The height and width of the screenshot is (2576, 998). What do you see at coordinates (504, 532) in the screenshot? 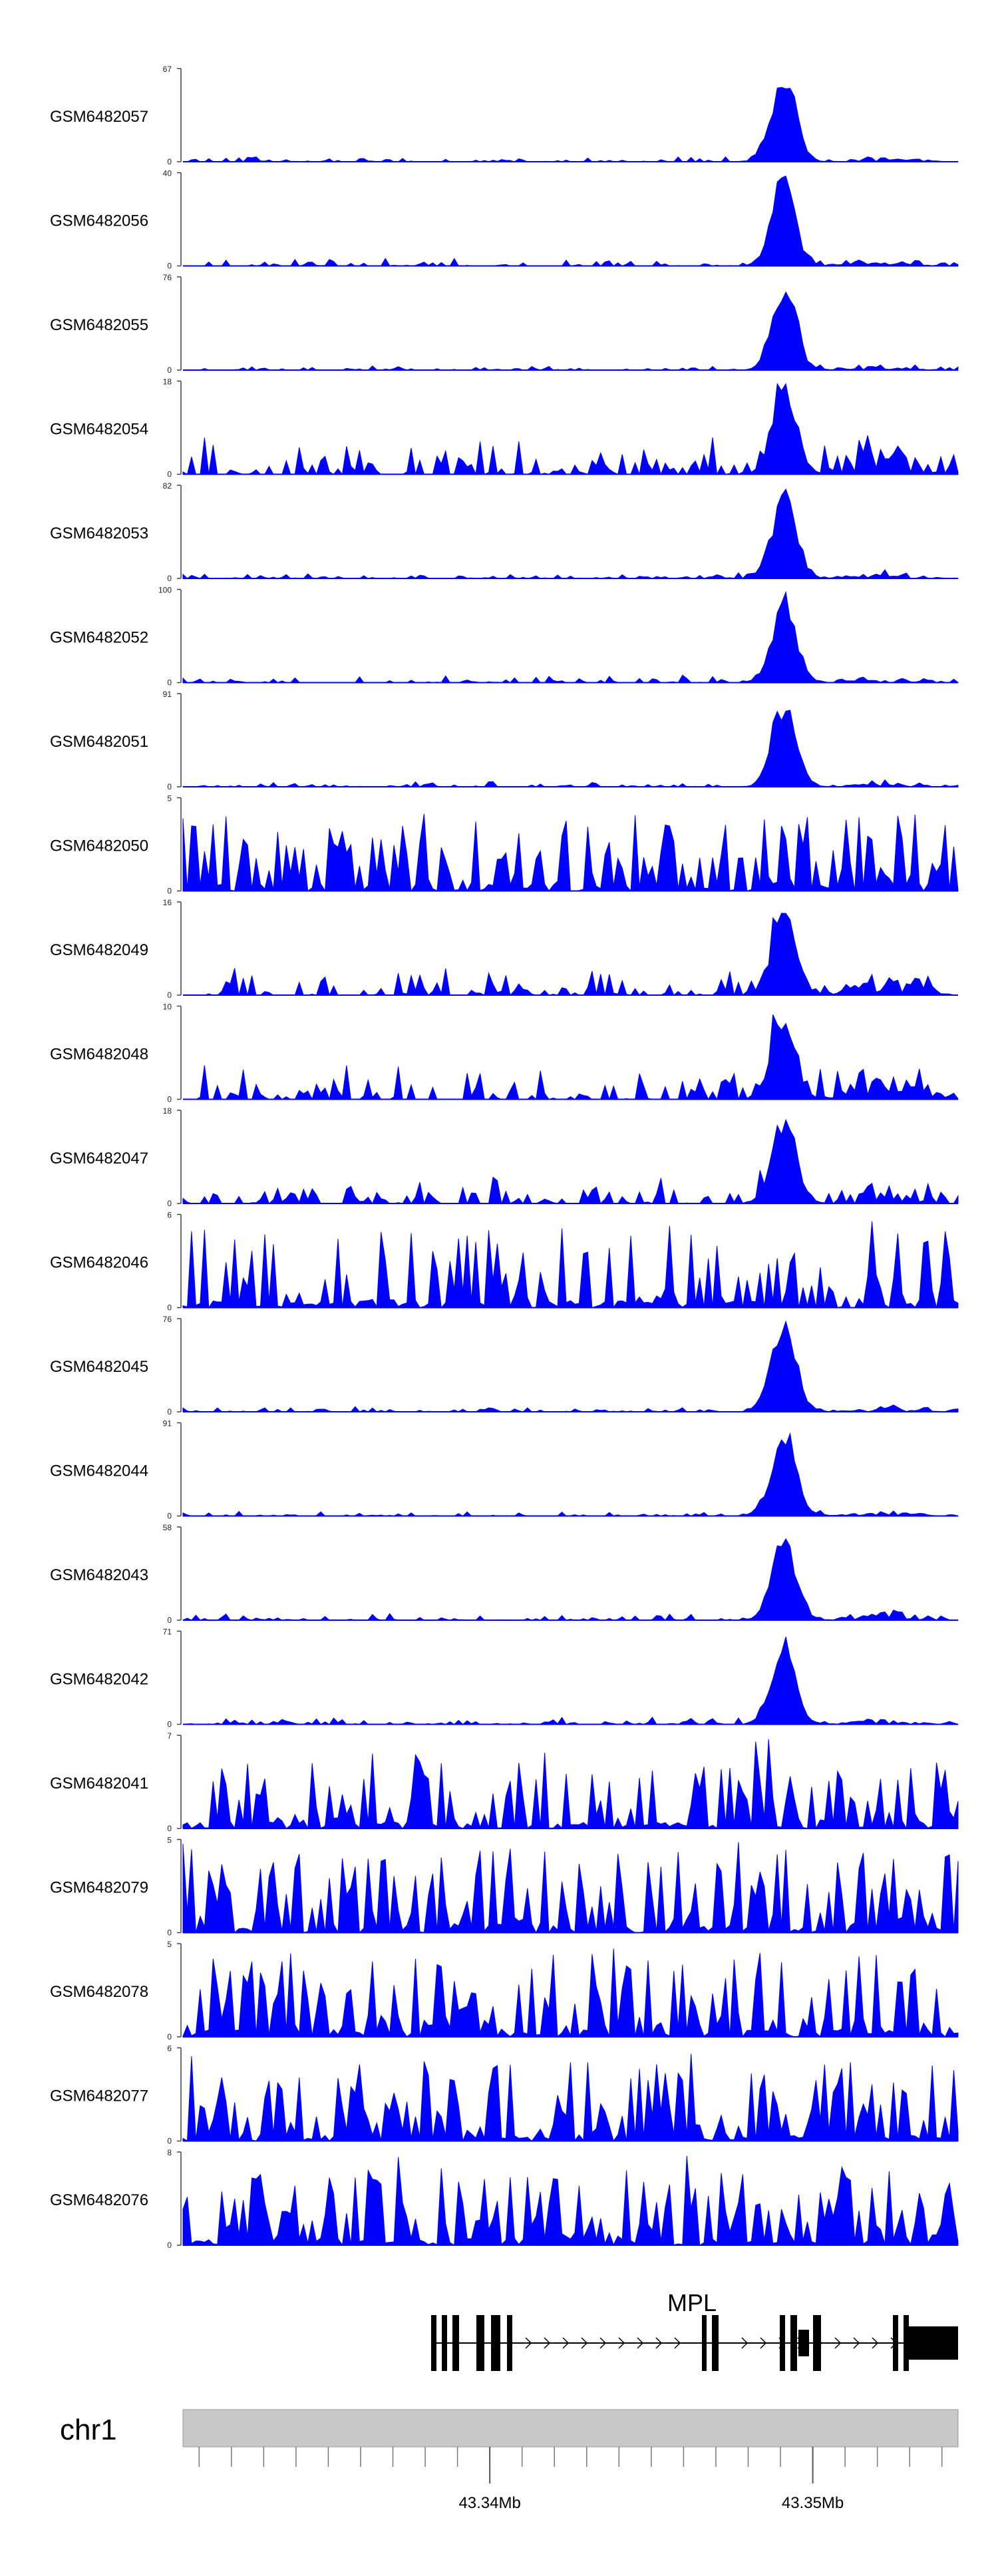
I see `track-GSM6482053: GSM6482053 82 0` at bounding box center [504, 532].